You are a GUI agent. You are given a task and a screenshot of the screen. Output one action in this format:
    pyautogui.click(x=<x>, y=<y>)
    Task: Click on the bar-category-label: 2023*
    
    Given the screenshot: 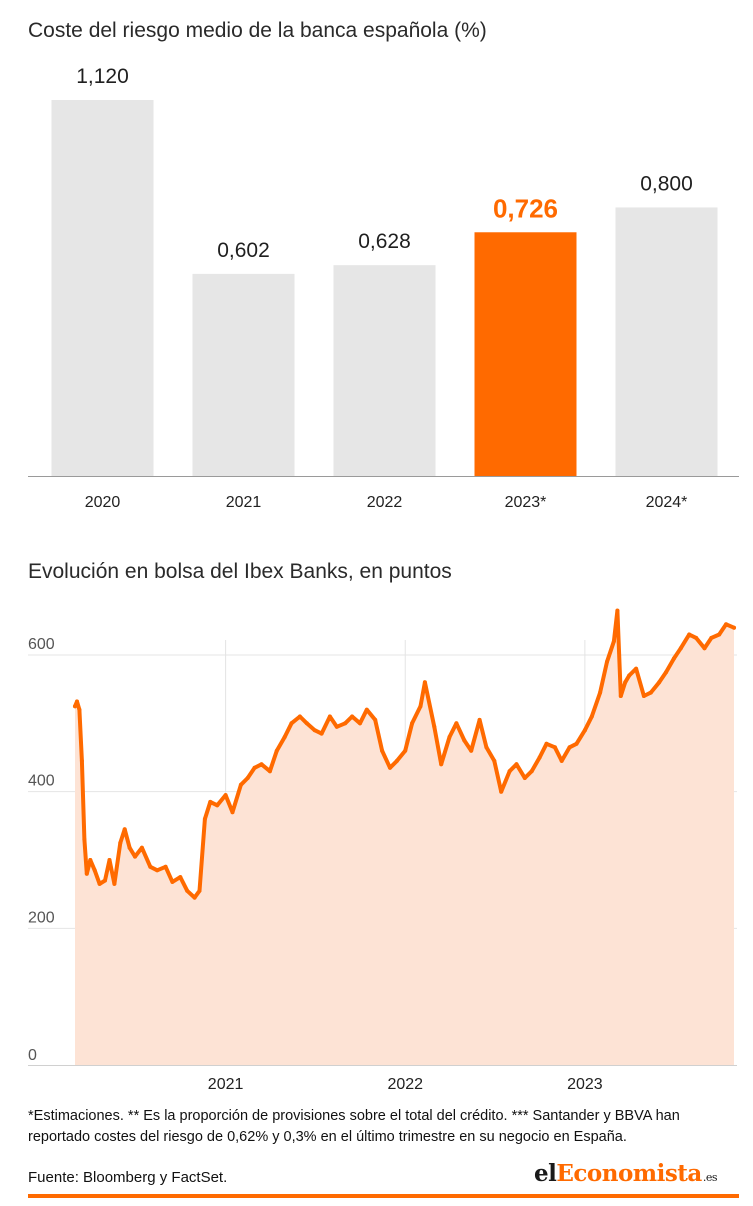 What is the action you would take?
    pyautogui.click(x=526, y=502)
    